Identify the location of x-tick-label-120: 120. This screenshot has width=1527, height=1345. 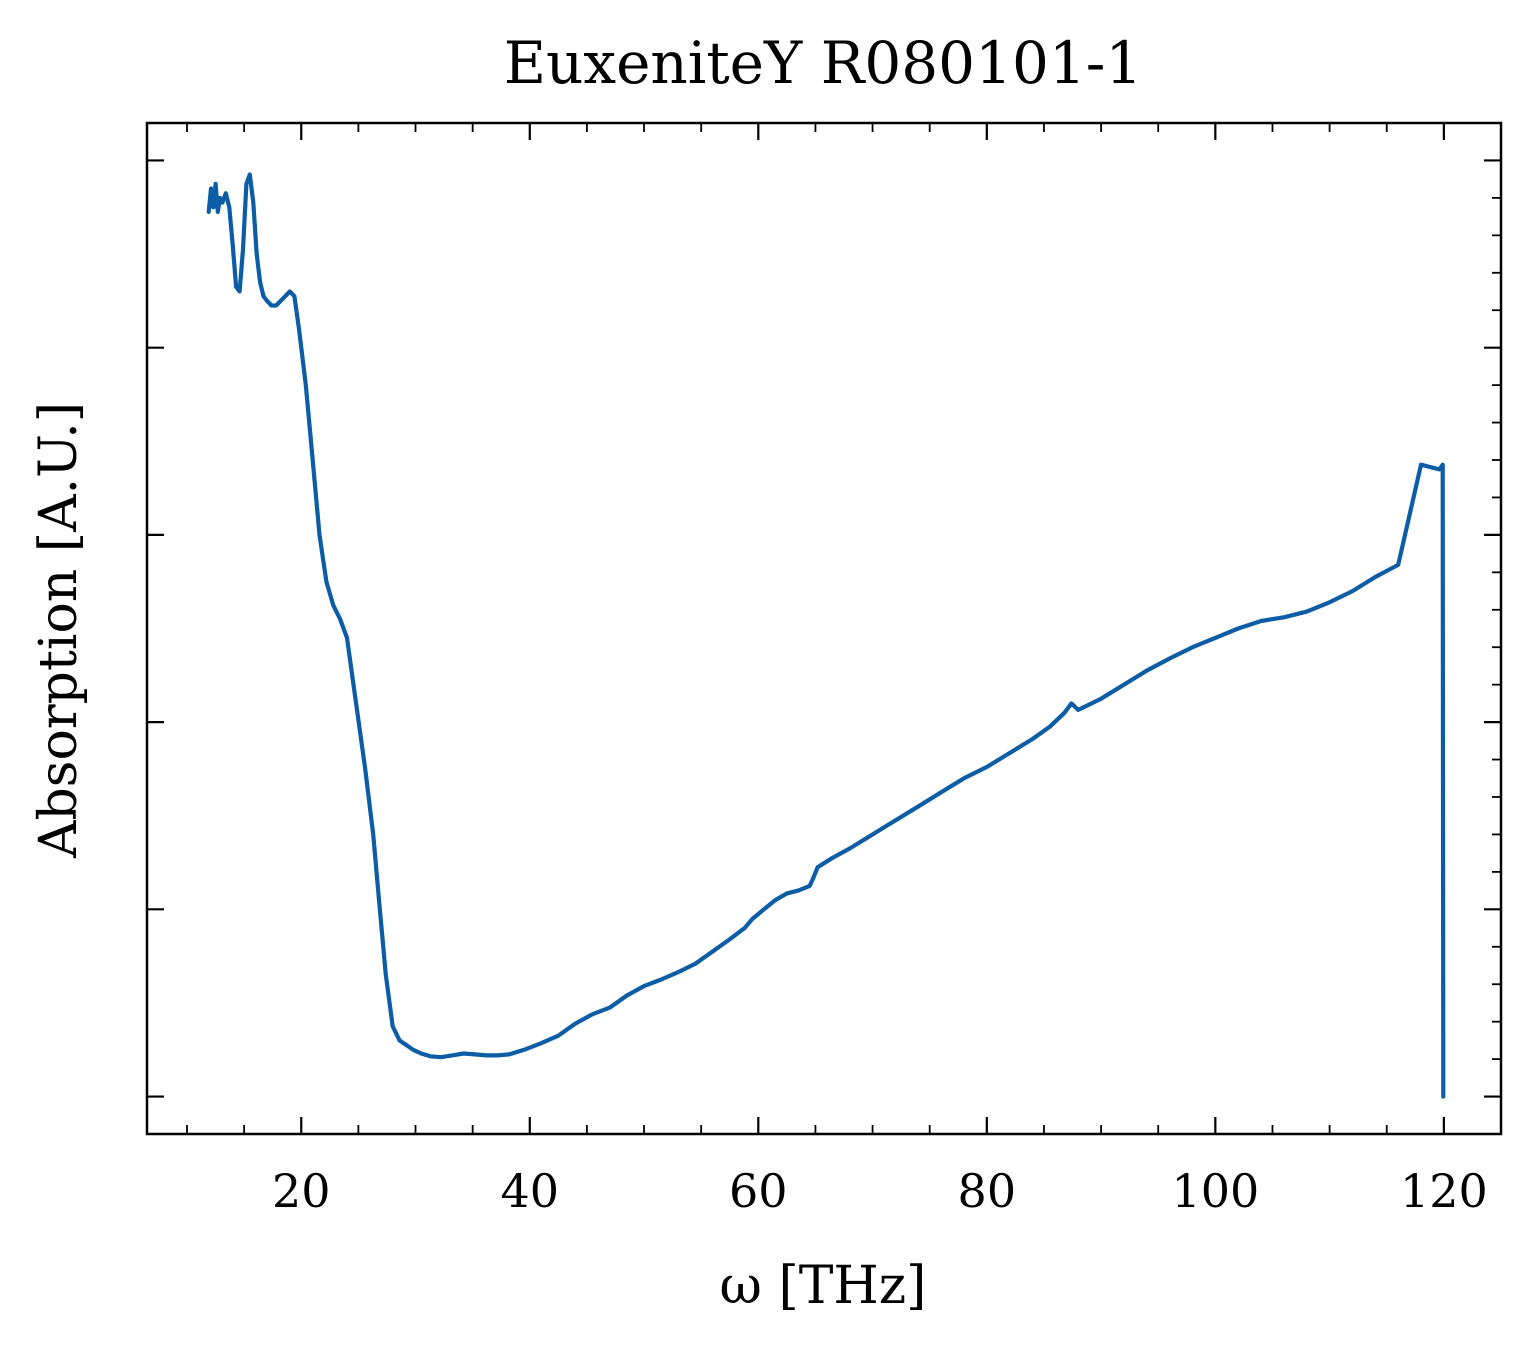
(1444, 1191).